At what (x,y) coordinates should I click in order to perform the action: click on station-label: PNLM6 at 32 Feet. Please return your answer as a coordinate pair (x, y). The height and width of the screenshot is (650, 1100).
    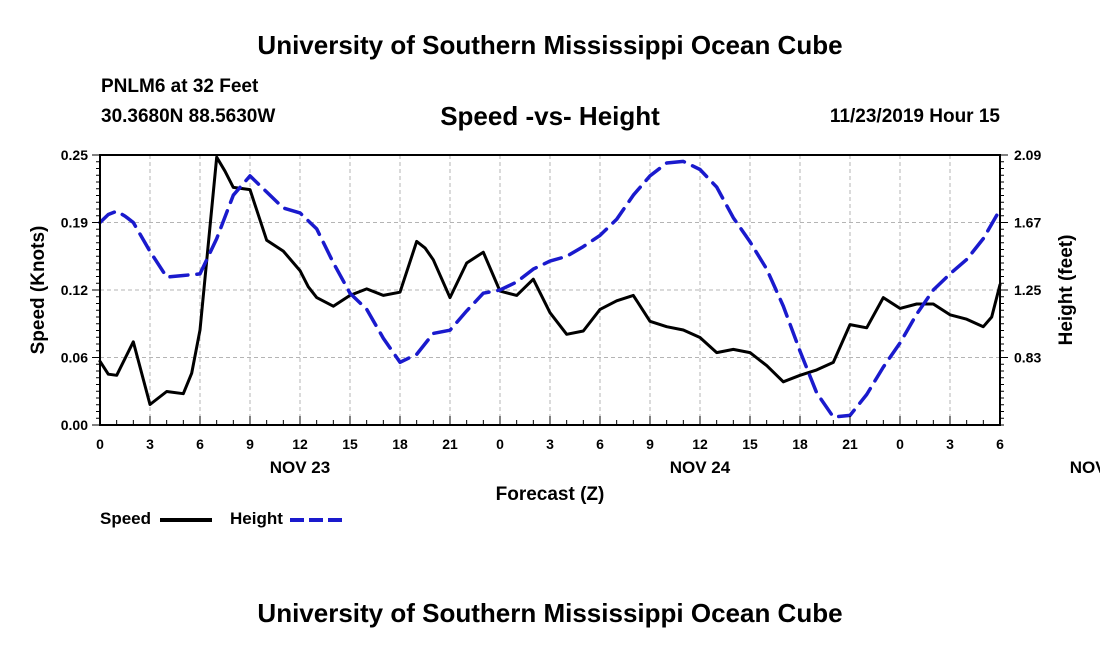
    Looking at the image, I should click on (180, 86).